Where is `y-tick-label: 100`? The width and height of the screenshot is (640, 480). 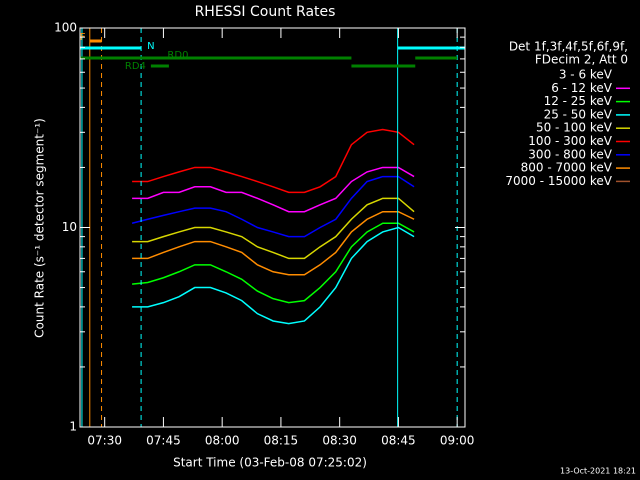
y-tick-label: 100 is located at coordinates (65, 28).